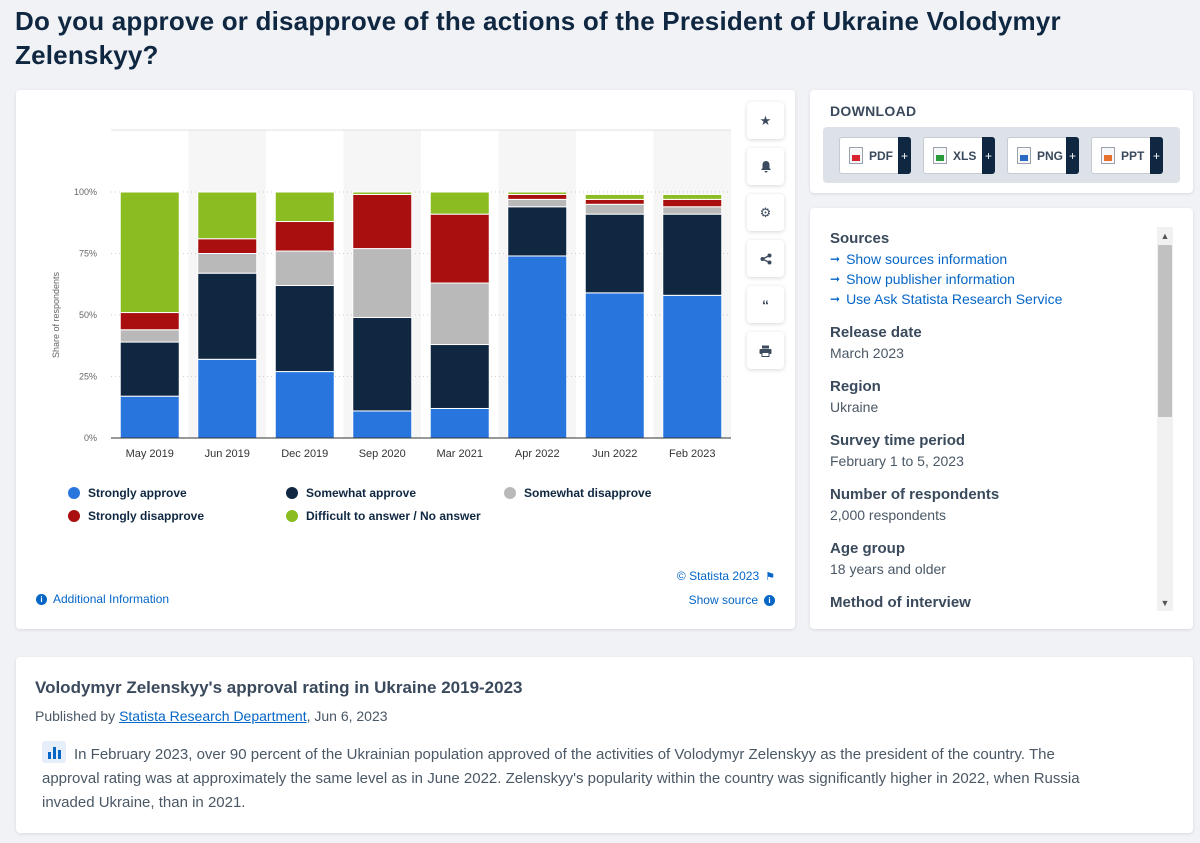 This screenshot has width=1200, height=843. I want to click on arrow-right-icon: ➞, so click(835, 279).